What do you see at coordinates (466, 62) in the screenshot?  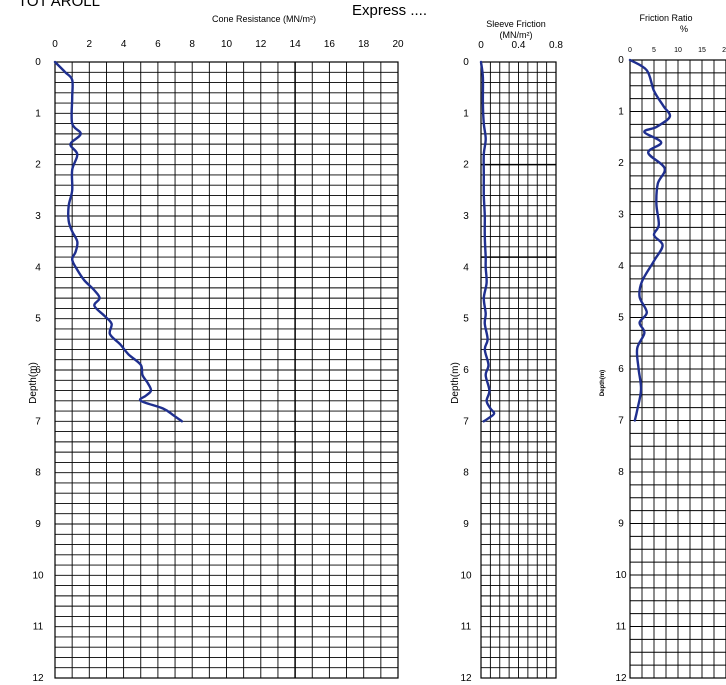 I see `sleeve-friction-y-tick-label: 0` at bounding box center [466, 62].